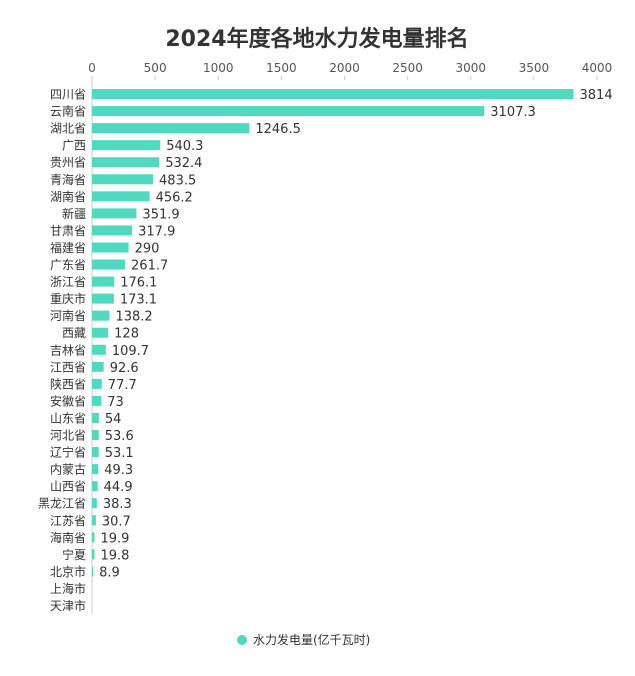  I want to click on x-tick-label: 3000, so click(470, 68).